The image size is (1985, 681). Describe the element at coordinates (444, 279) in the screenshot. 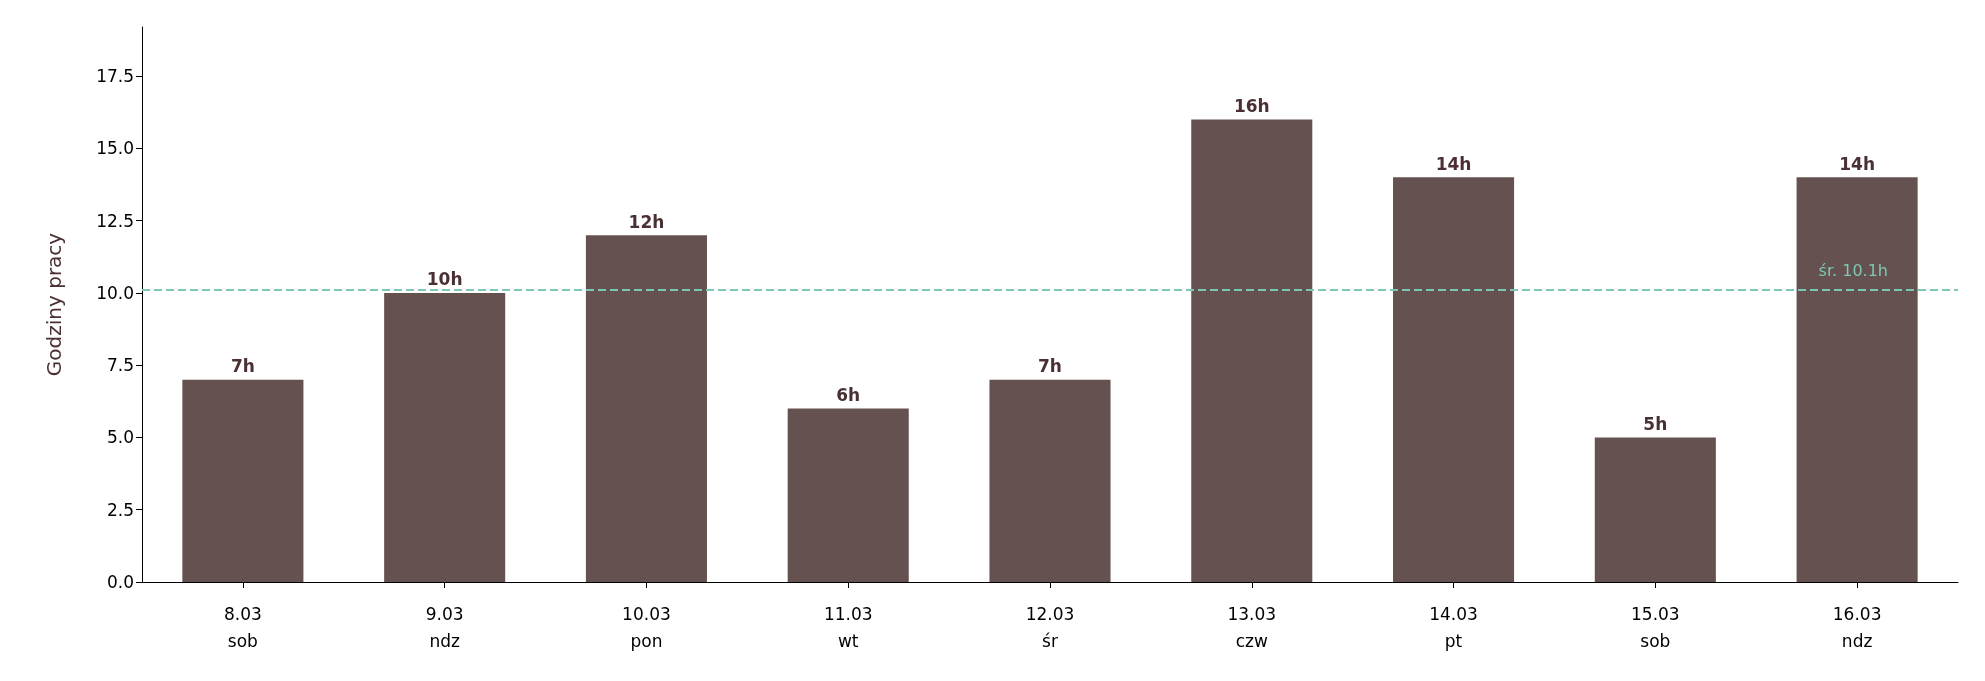

I see `data-label: 10h` at that location.